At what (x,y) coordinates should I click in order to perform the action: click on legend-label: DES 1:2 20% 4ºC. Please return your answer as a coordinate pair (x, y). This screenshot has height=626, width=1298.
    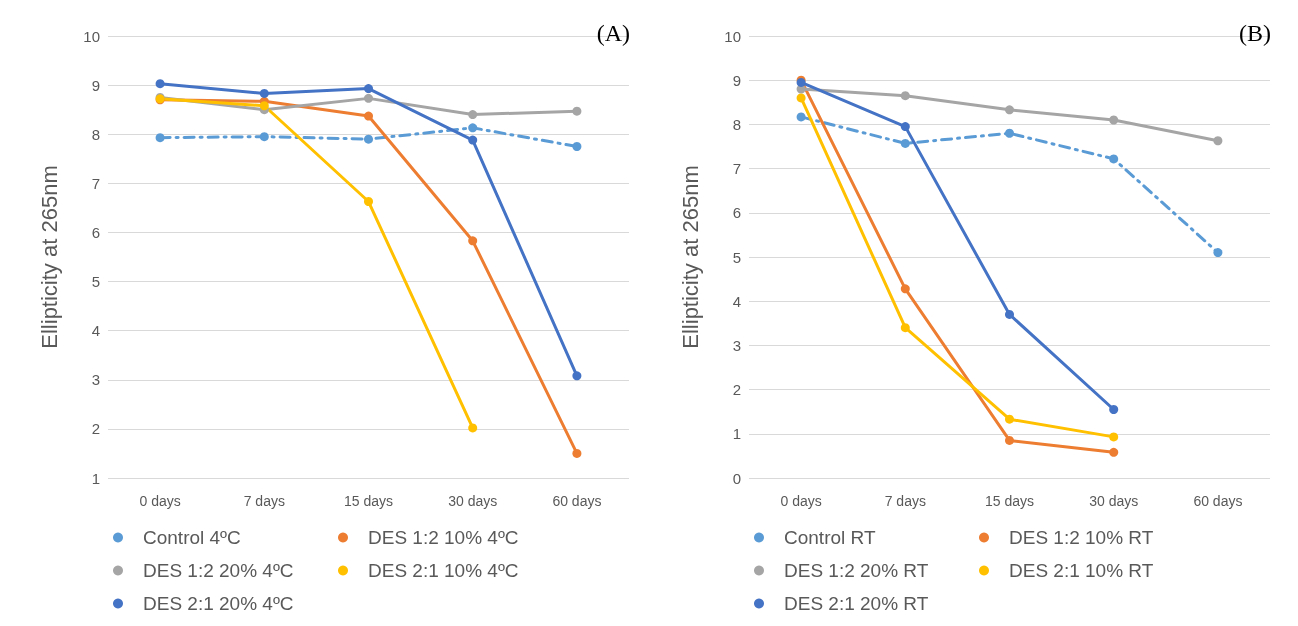
    Looking at the image, I should click on (218, 570).